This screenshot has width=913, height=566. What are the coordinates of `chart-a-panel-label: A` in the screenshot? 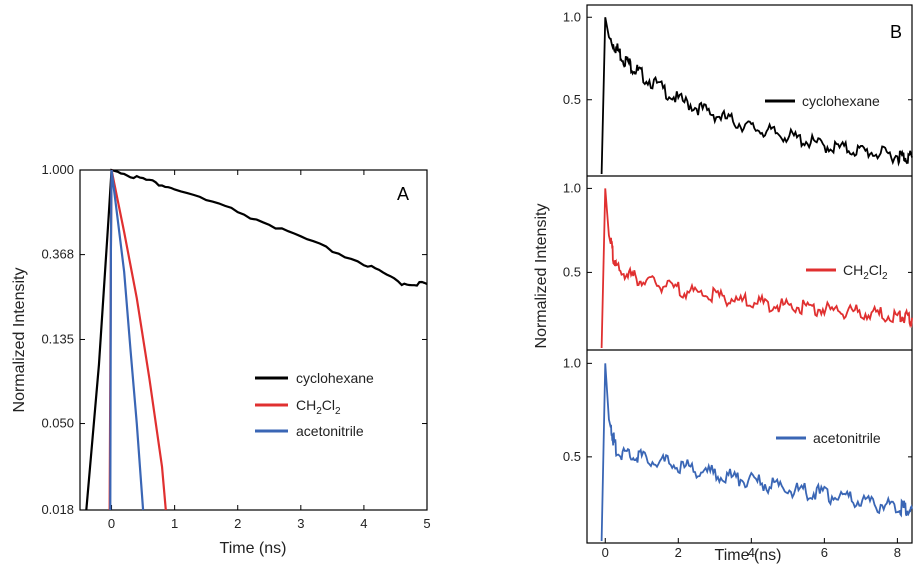 It's located at (403, 194).